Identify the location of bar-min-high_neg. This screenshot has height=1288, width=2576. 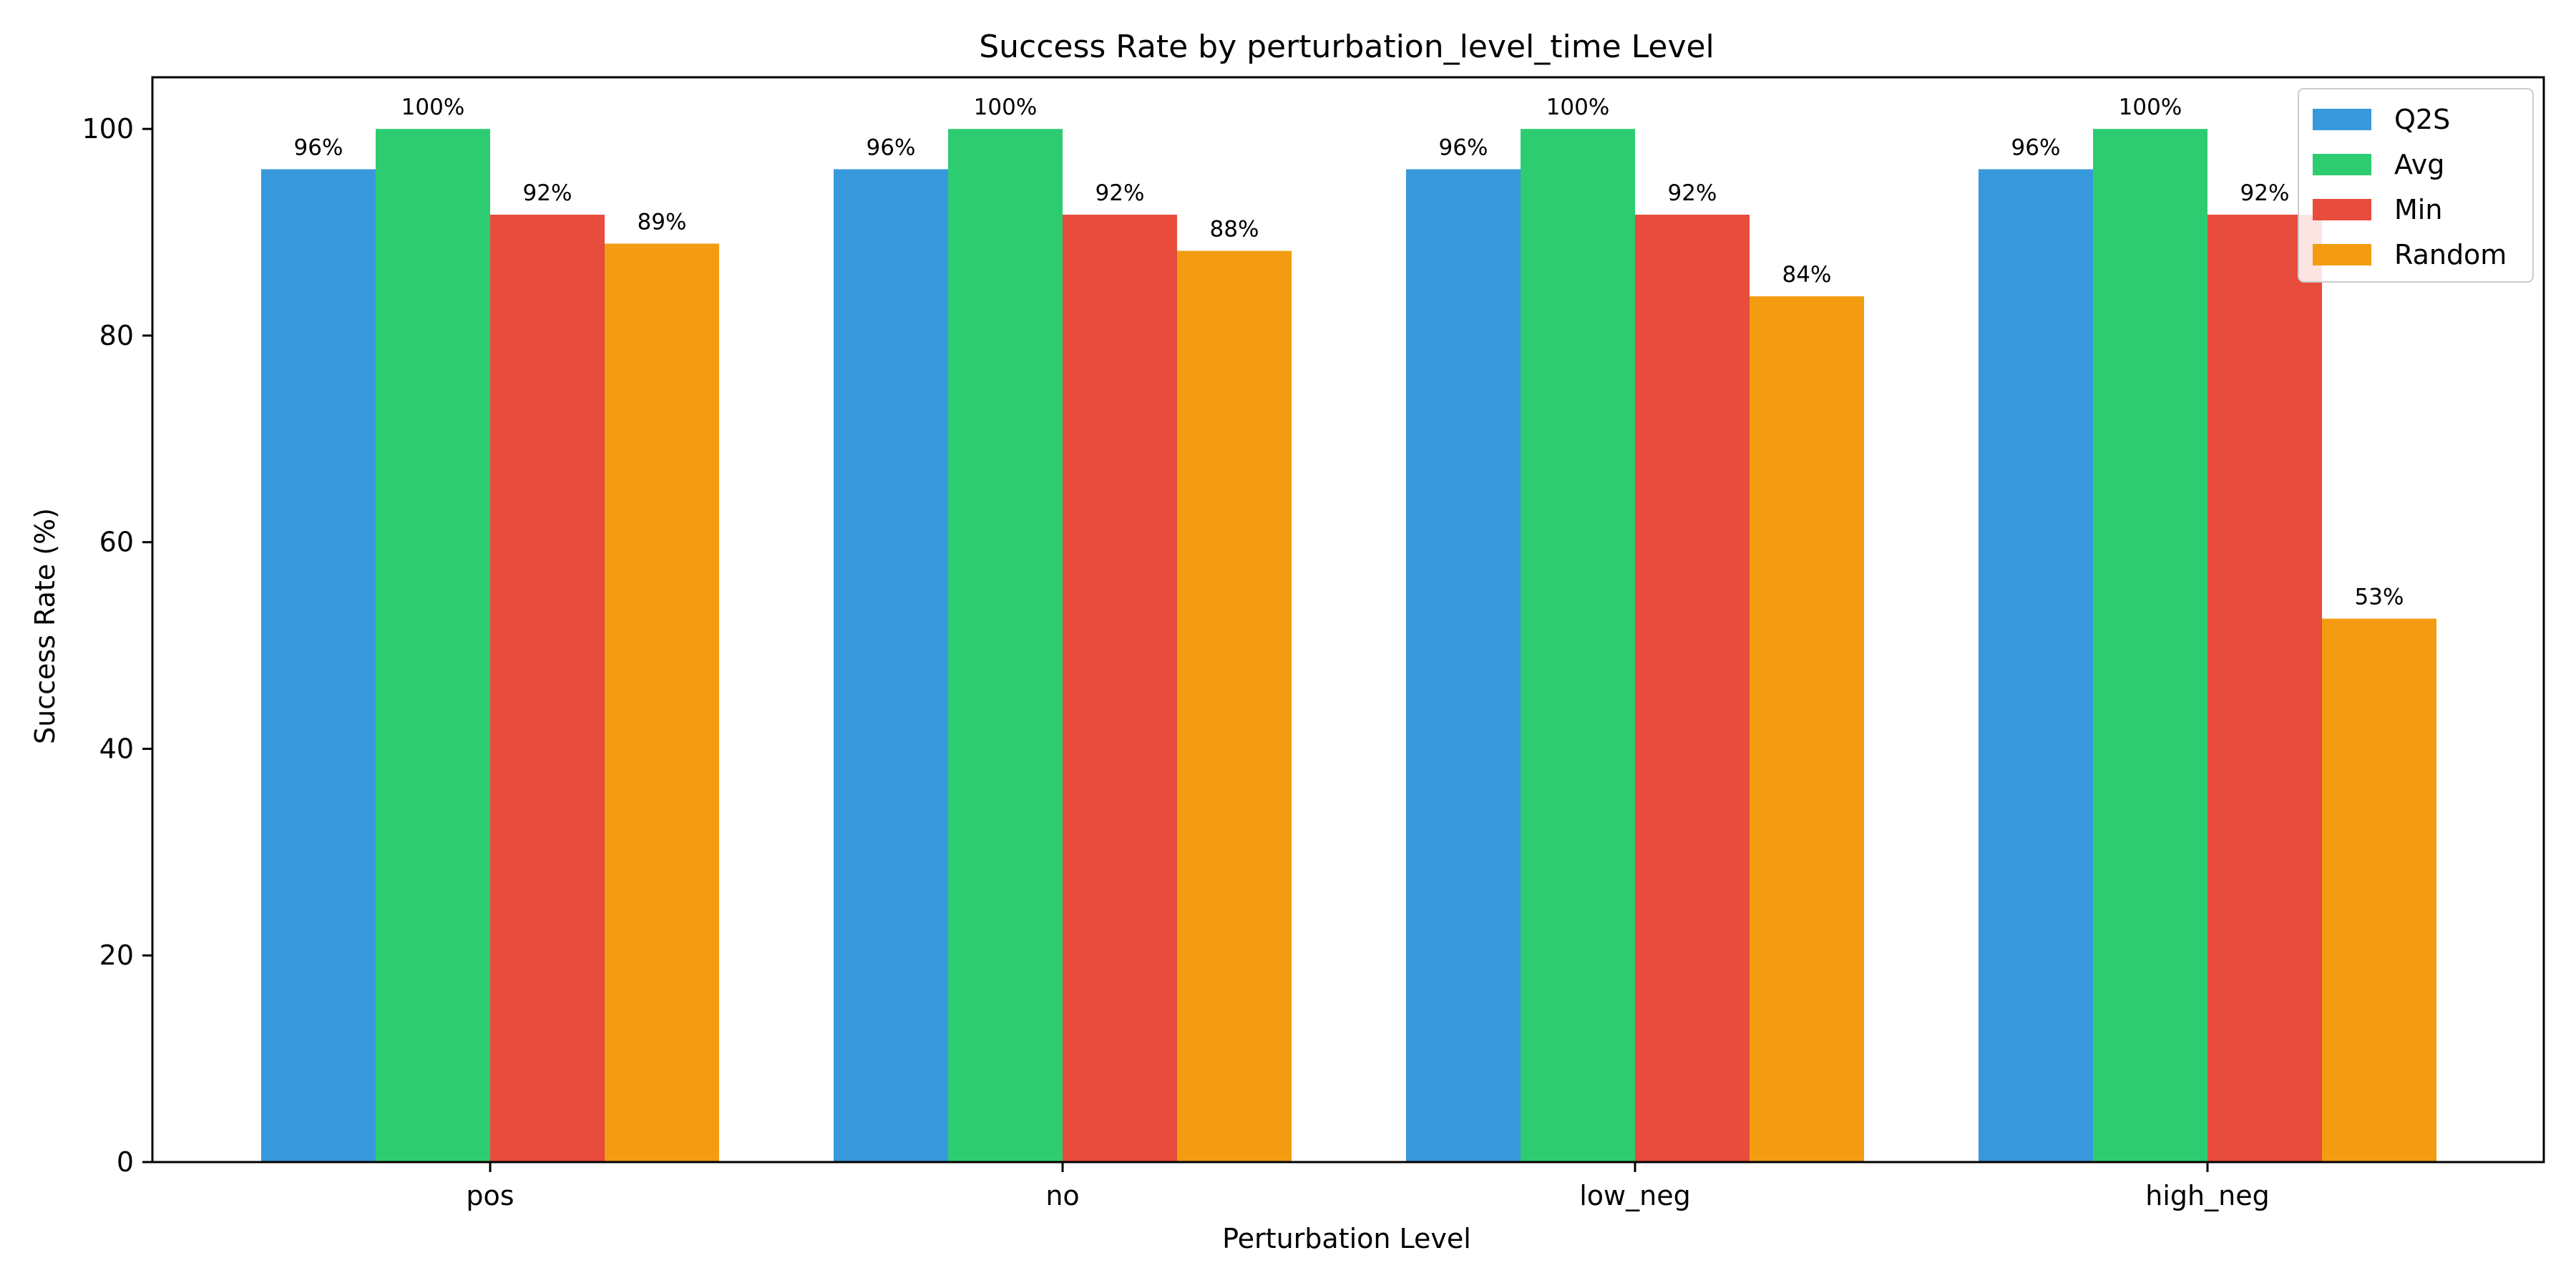
(2264, 689).